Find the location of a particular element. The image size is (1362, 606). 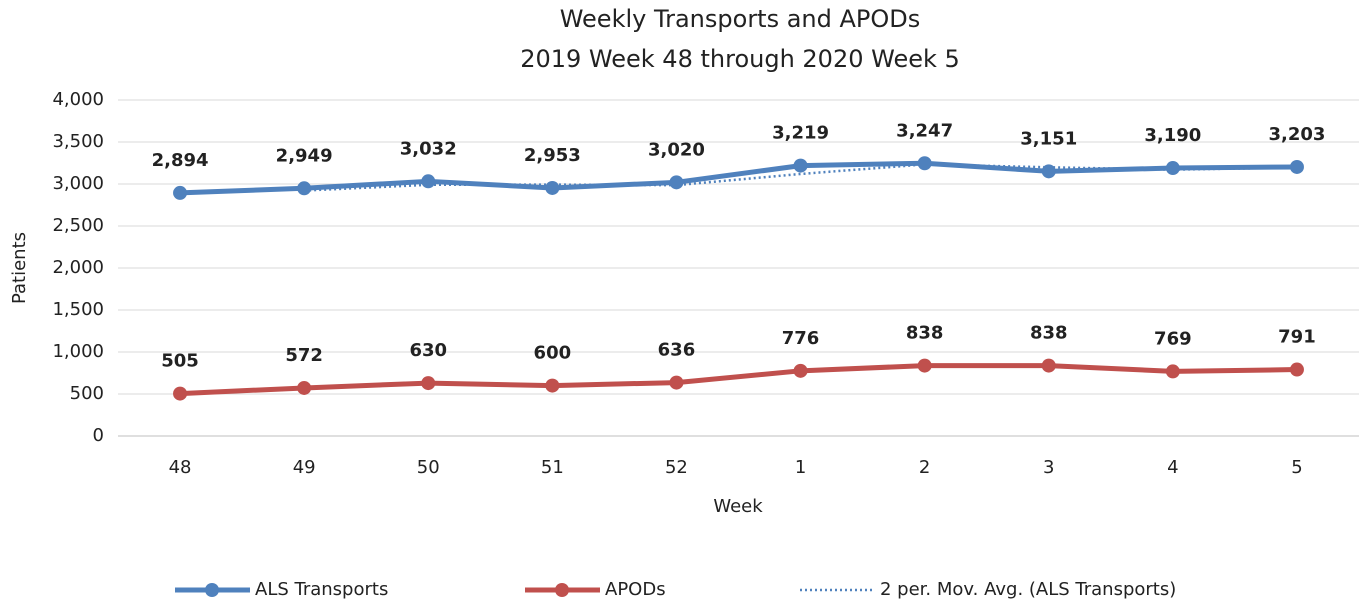

y-tick-label: 4,000 is located at coordinates (78, 99).